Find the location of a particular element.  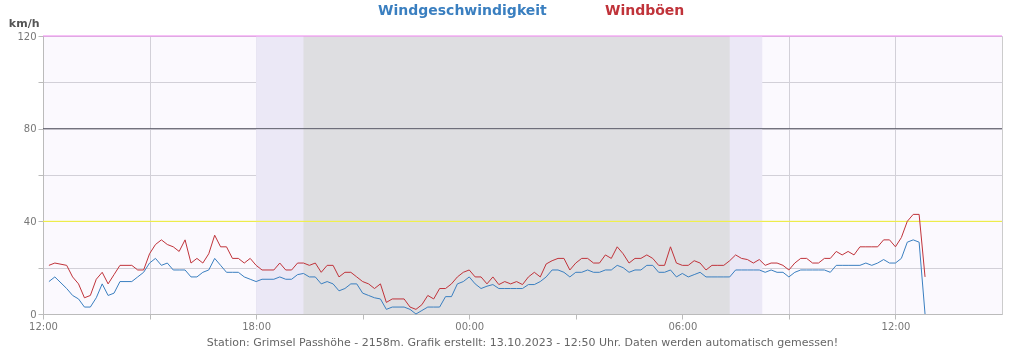

y-tick-label: 120 is located at coordinates (27, 36).